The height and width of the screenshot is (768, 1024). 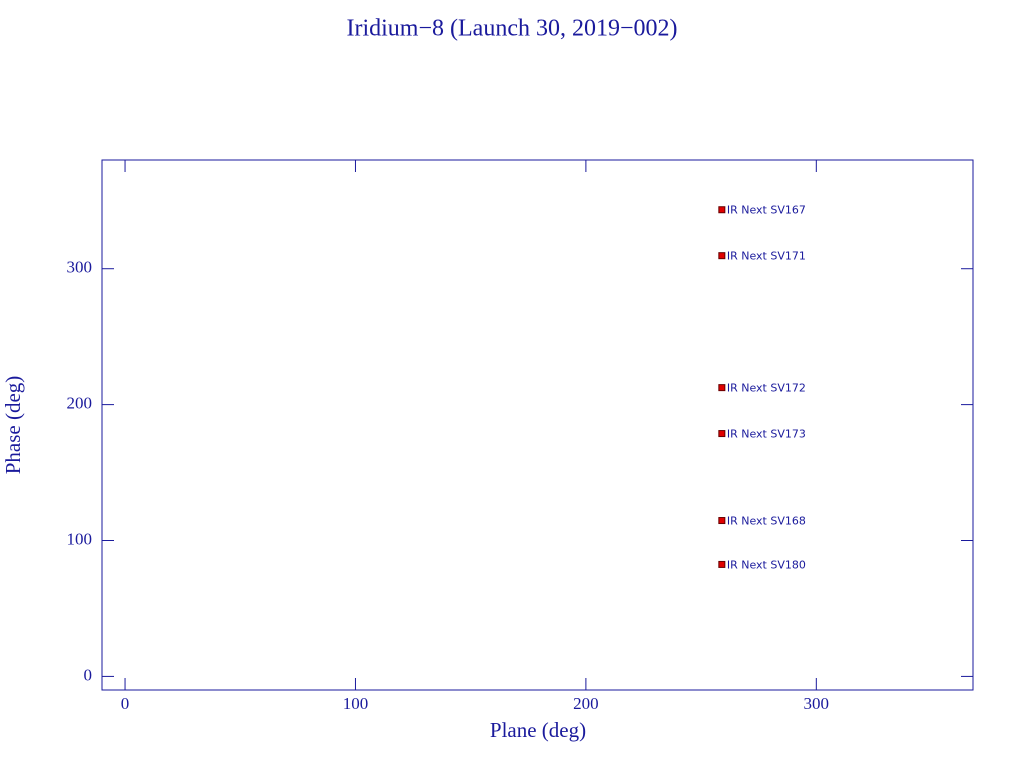 I want to click on point-label: IR Next SV171, so click(x=766, y=256).